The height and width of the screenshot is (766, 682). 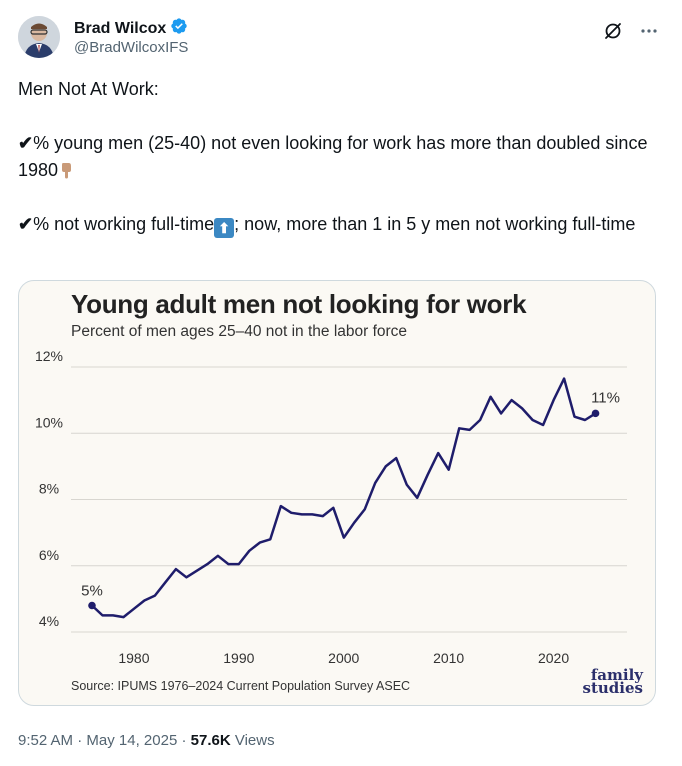 What do you see at coordinates (299, 304) in the screenshot?
I see `chart-title: Young adult men not looking for work` at bounding box center [299, 304].